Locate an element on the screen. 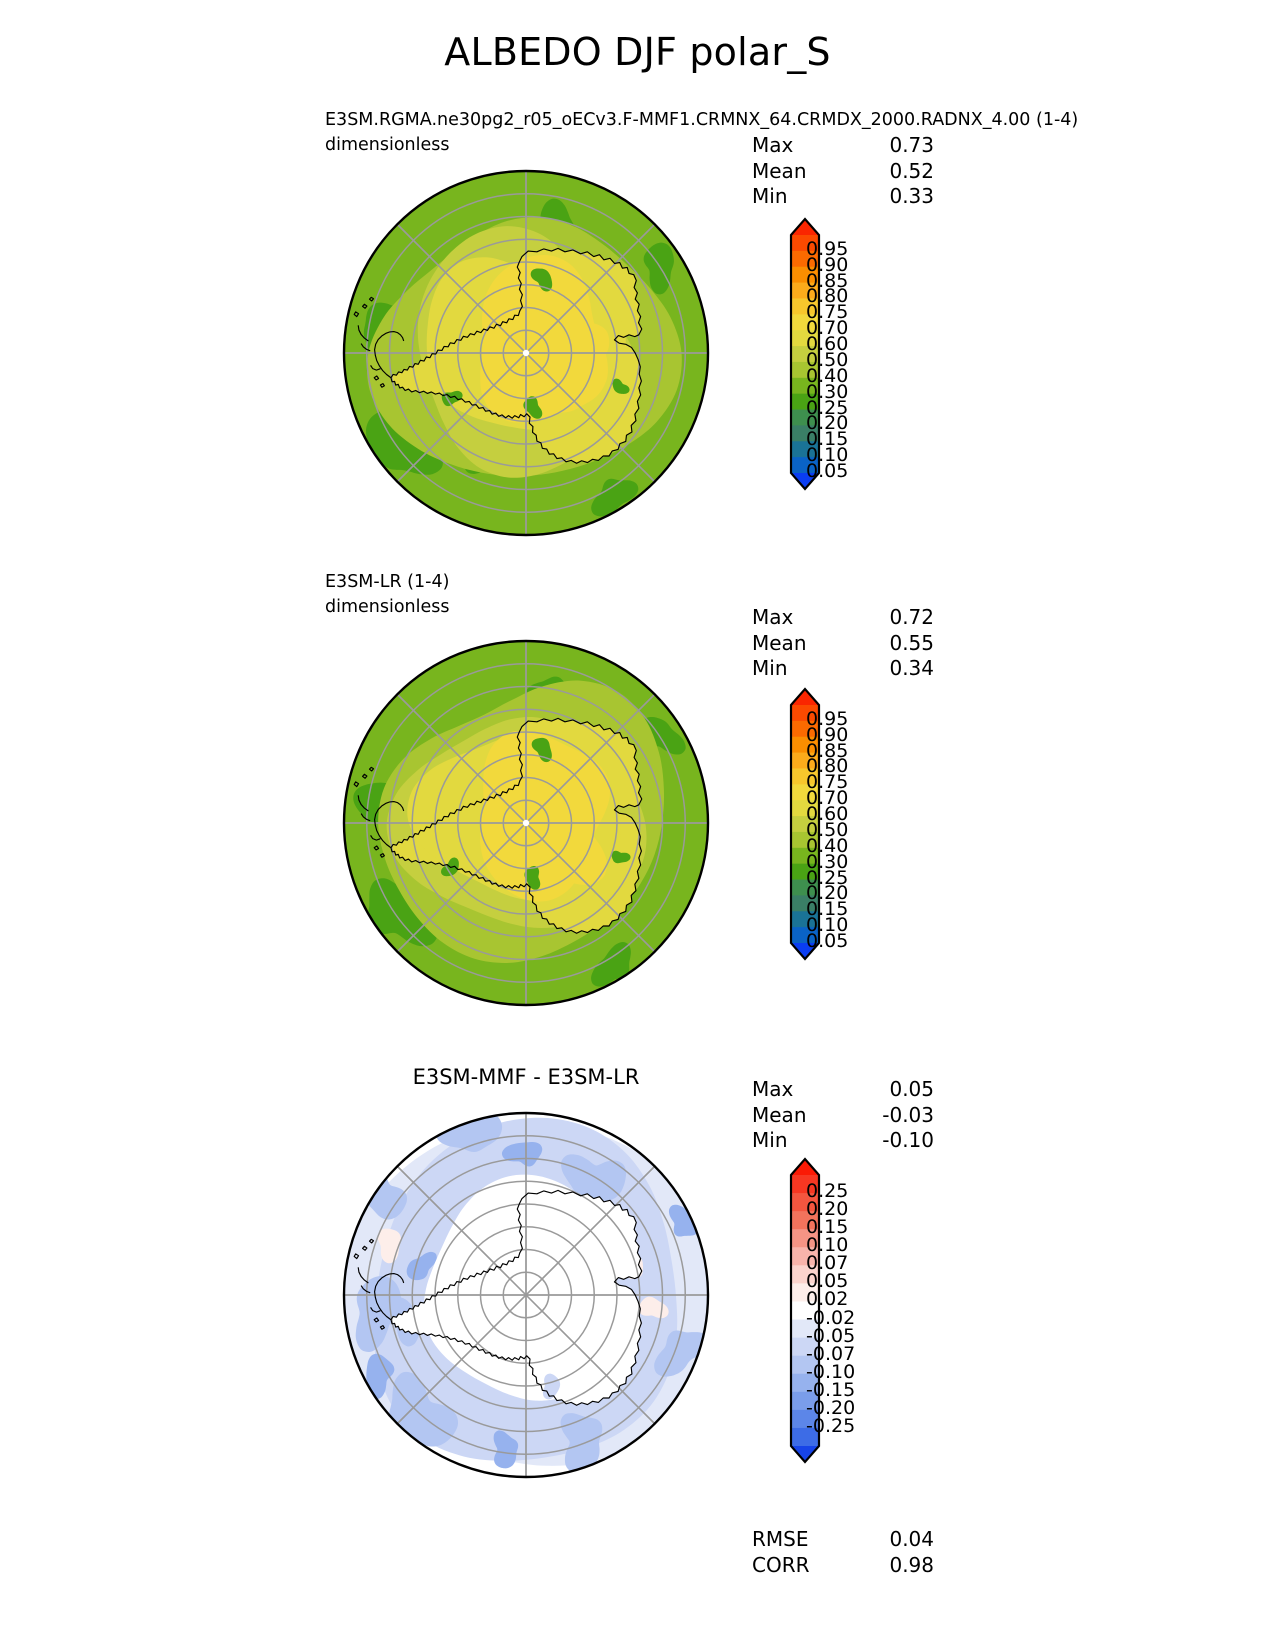 The image size is (1275, 1650). panel-2-colorbar is located at coordinates (808, 824).